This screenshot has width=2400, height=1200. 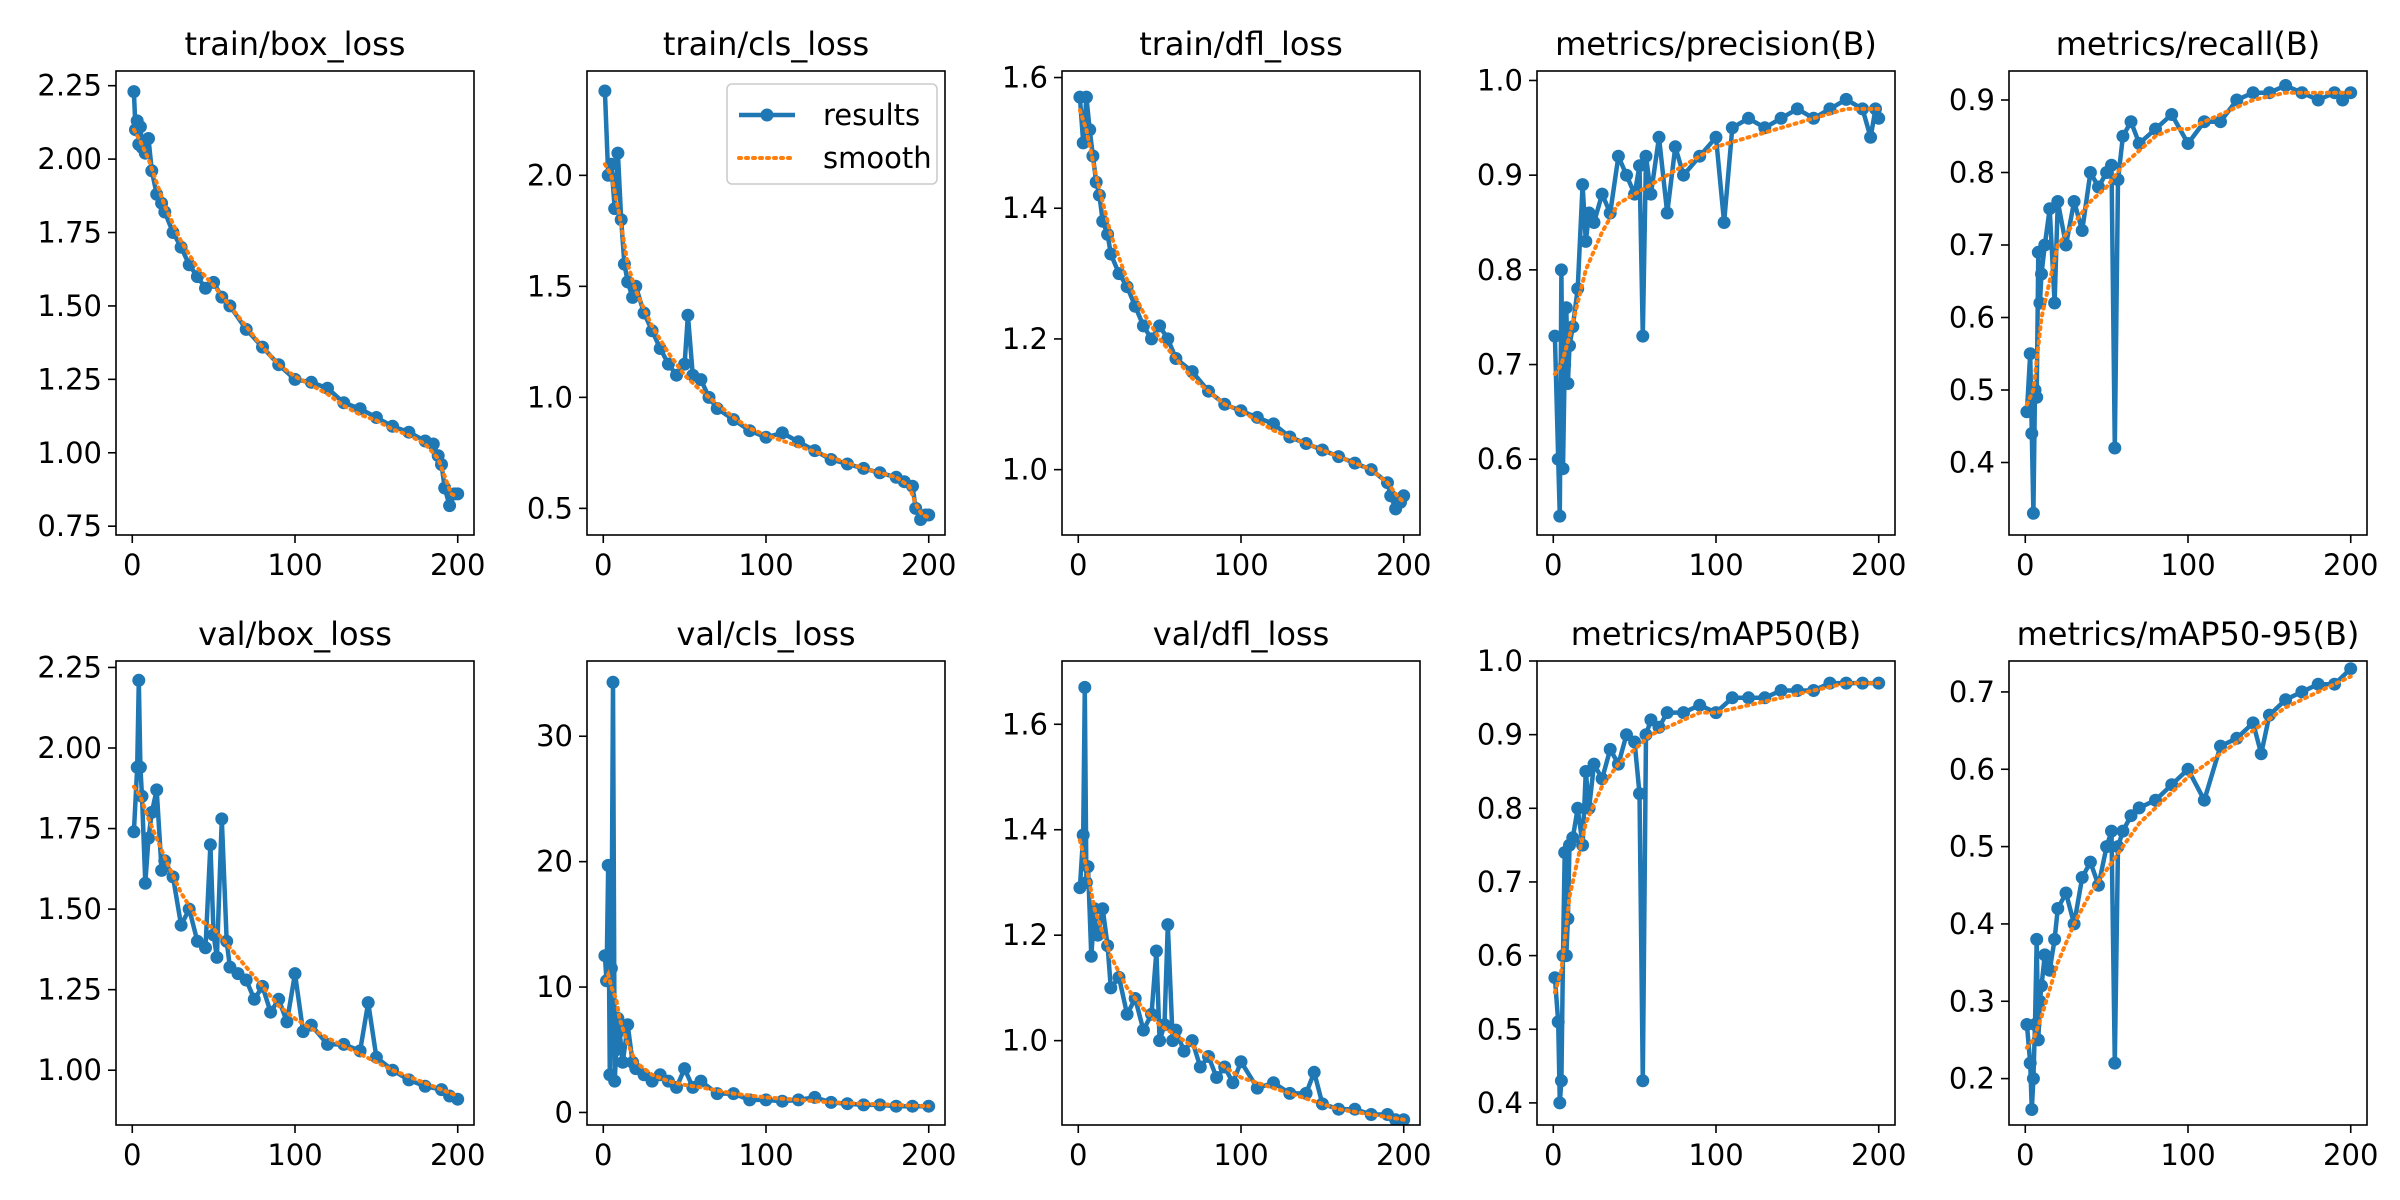 What do you see at coordinates (2188, 44) in the screenshot?
I see `subplot-title: metrics/recall(B)` at bounding box center [2188, 44].